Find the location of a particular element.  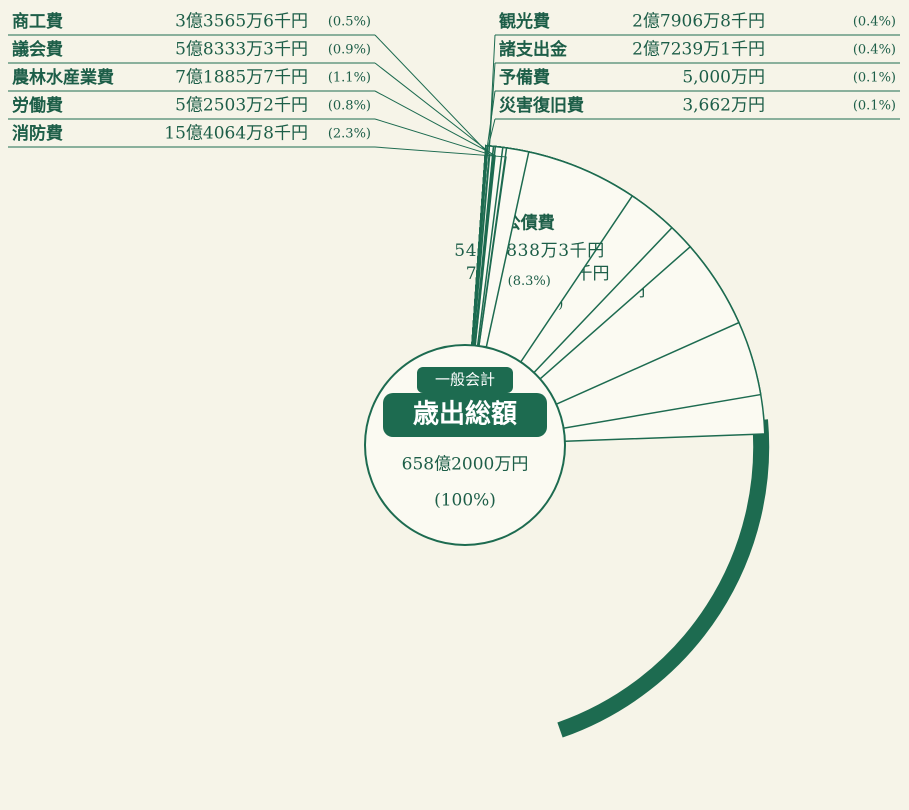

table-amount: 5,000万円 is located at coordinates (723, 78).